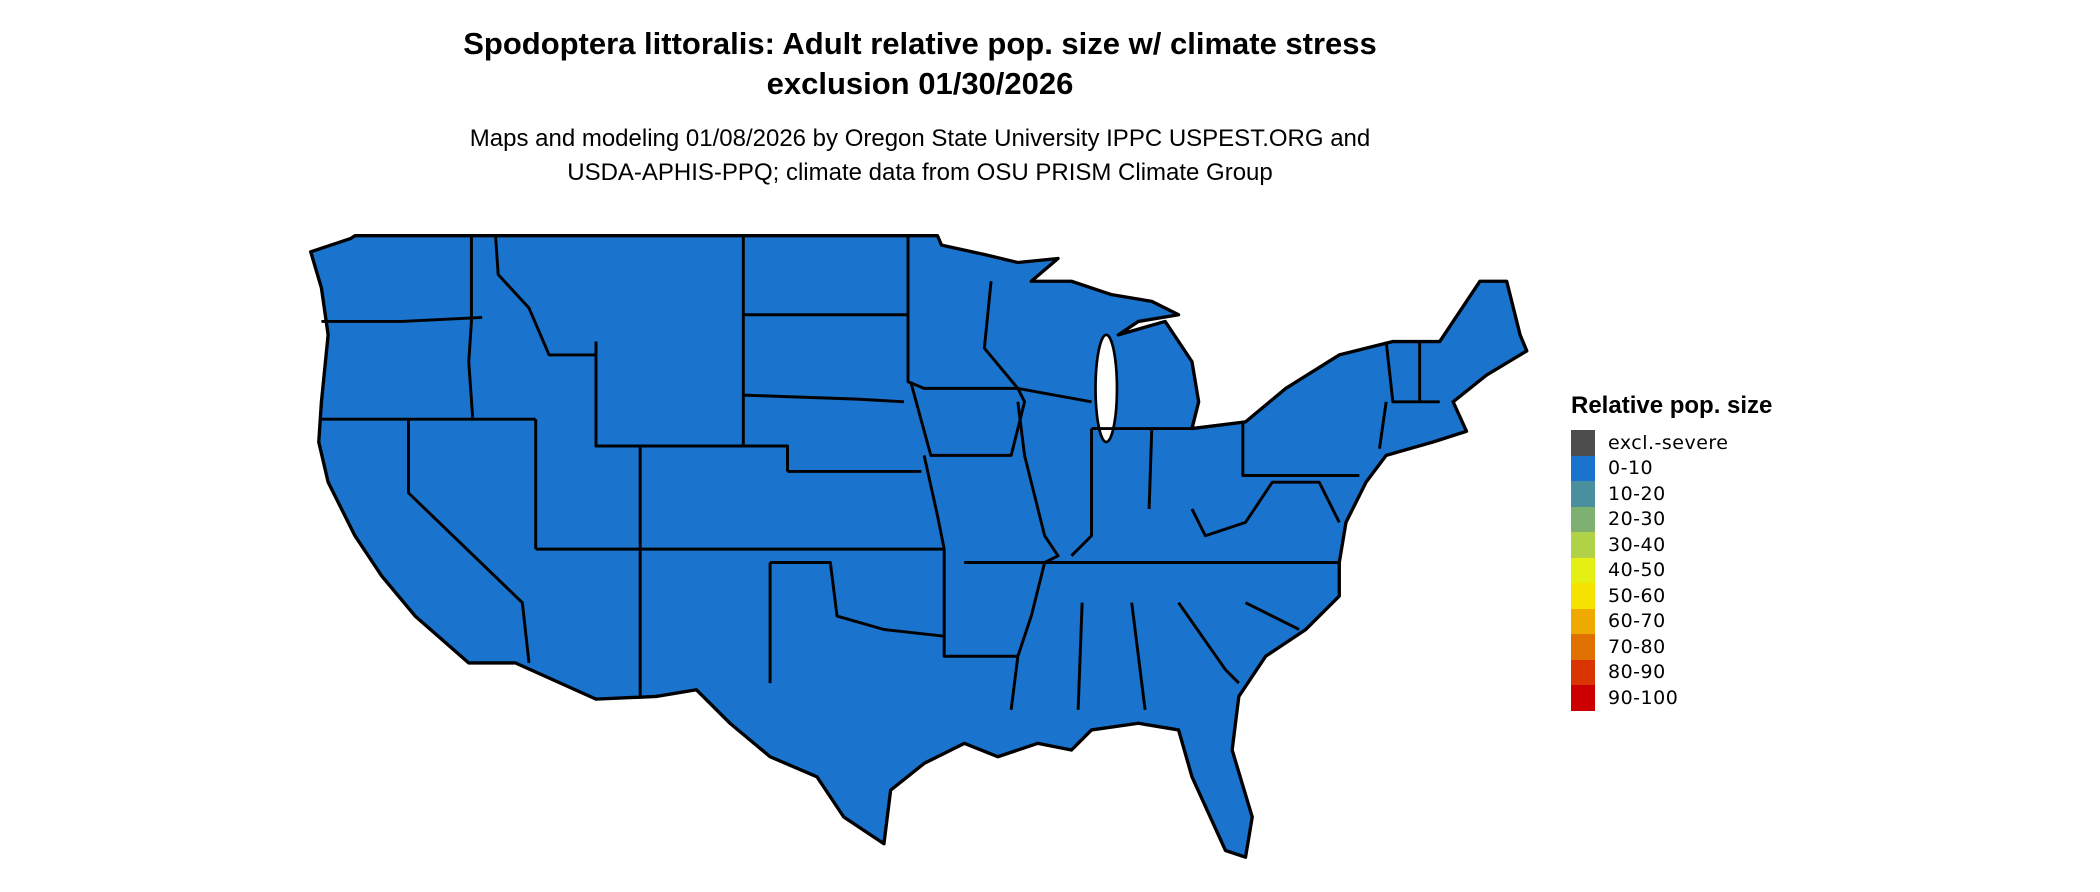 The image size is (2100, 892). What do you see at coordinates (1671, 468) in the screenshot?
I see `legend-item: 0-10` at bounding box center [1671, 468].